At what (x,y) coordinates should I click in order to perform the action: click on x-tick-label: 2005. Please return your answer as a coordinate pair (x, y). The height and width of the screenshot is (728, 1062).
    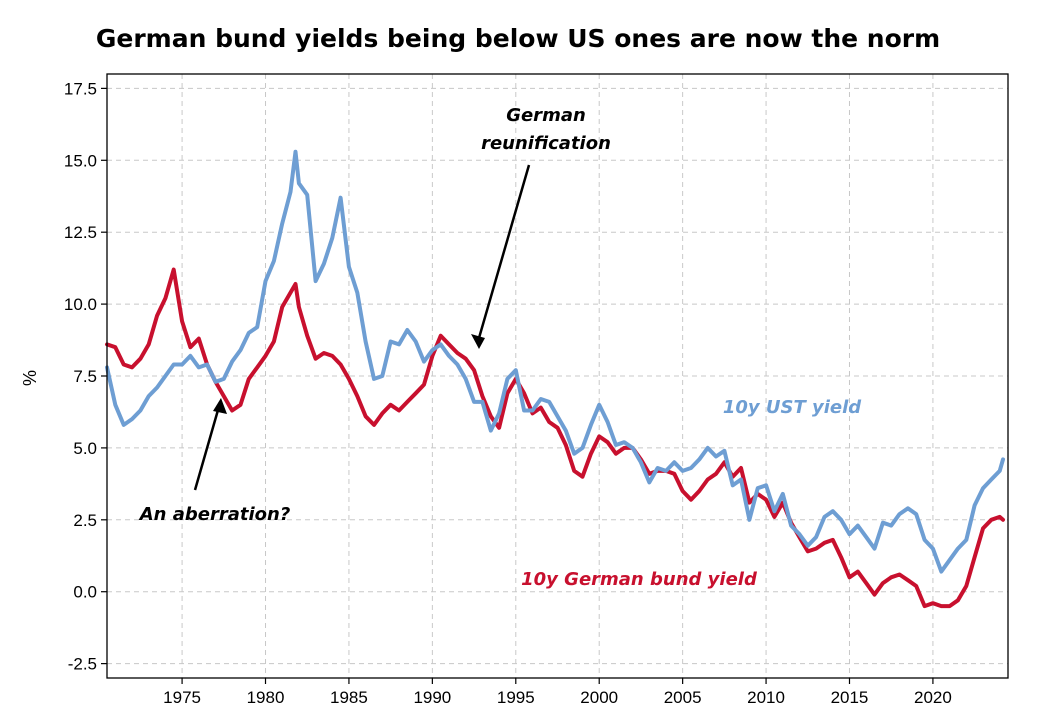
    Looking at the image, I should click on (683, 697).